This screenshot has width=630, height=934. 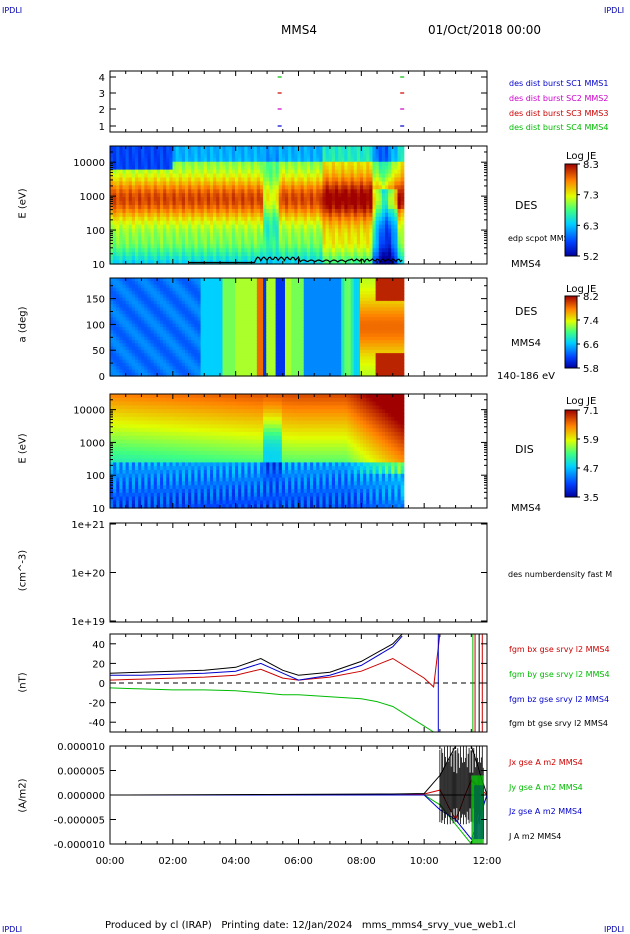 What do you see at coordinates (526, 205) in the screenshot?
I see `des-e-species-label: DES` at bounding box center [526, 205].